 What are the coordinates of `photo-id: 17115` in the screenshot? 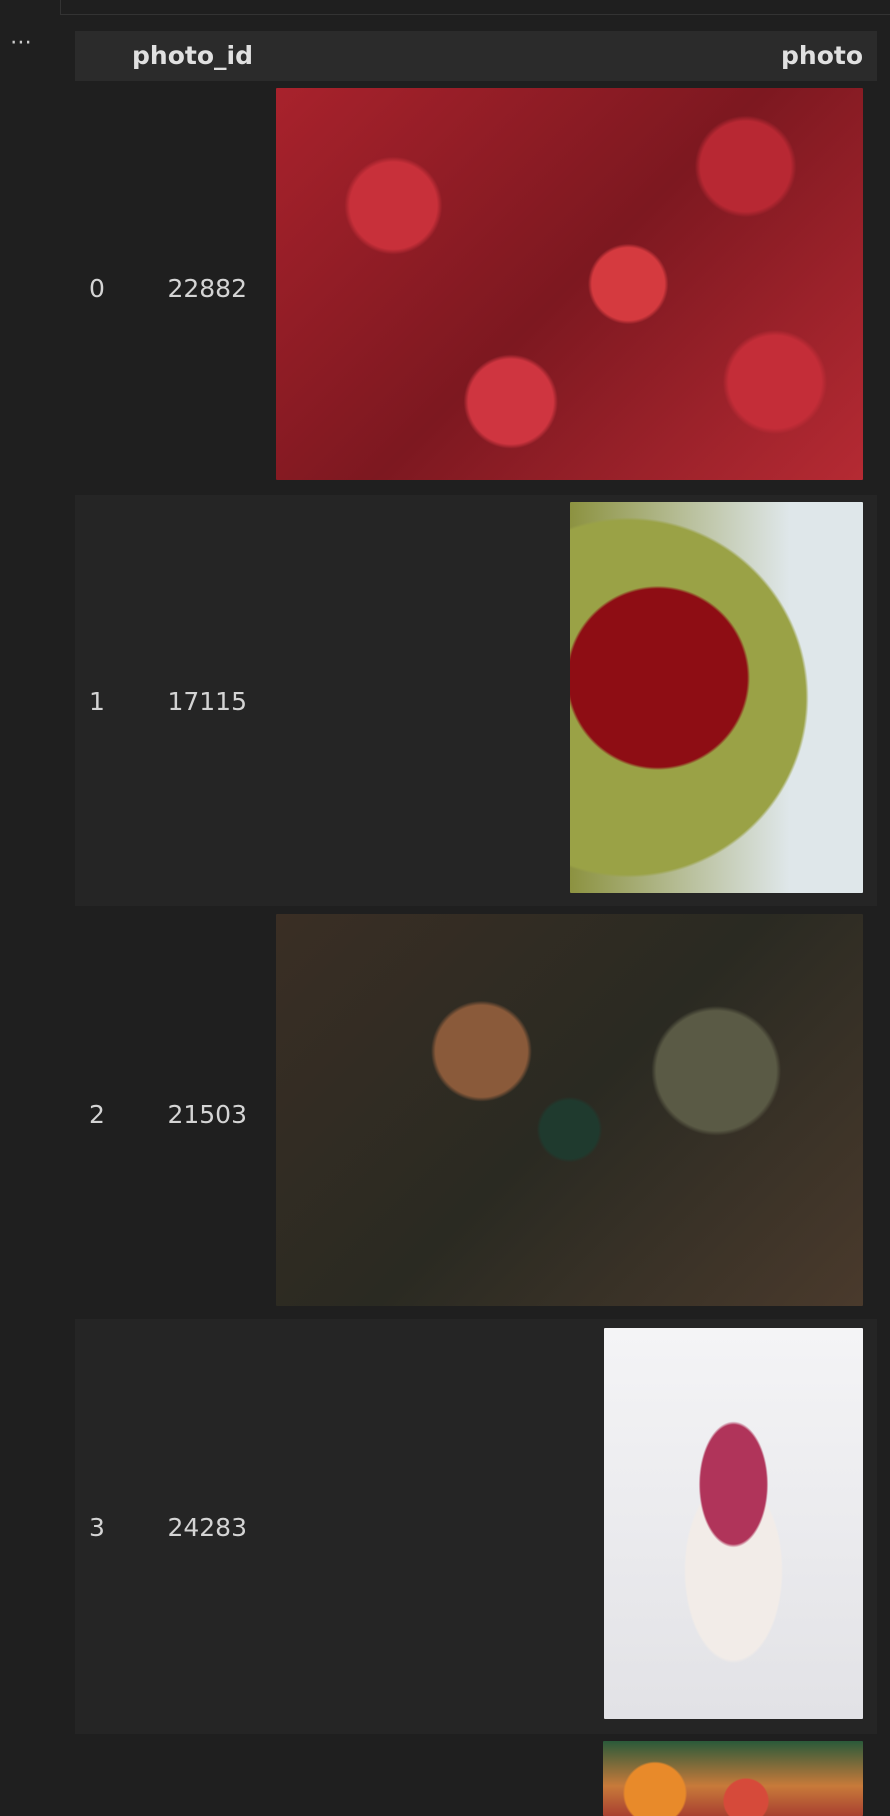 It's located at (207, 701).